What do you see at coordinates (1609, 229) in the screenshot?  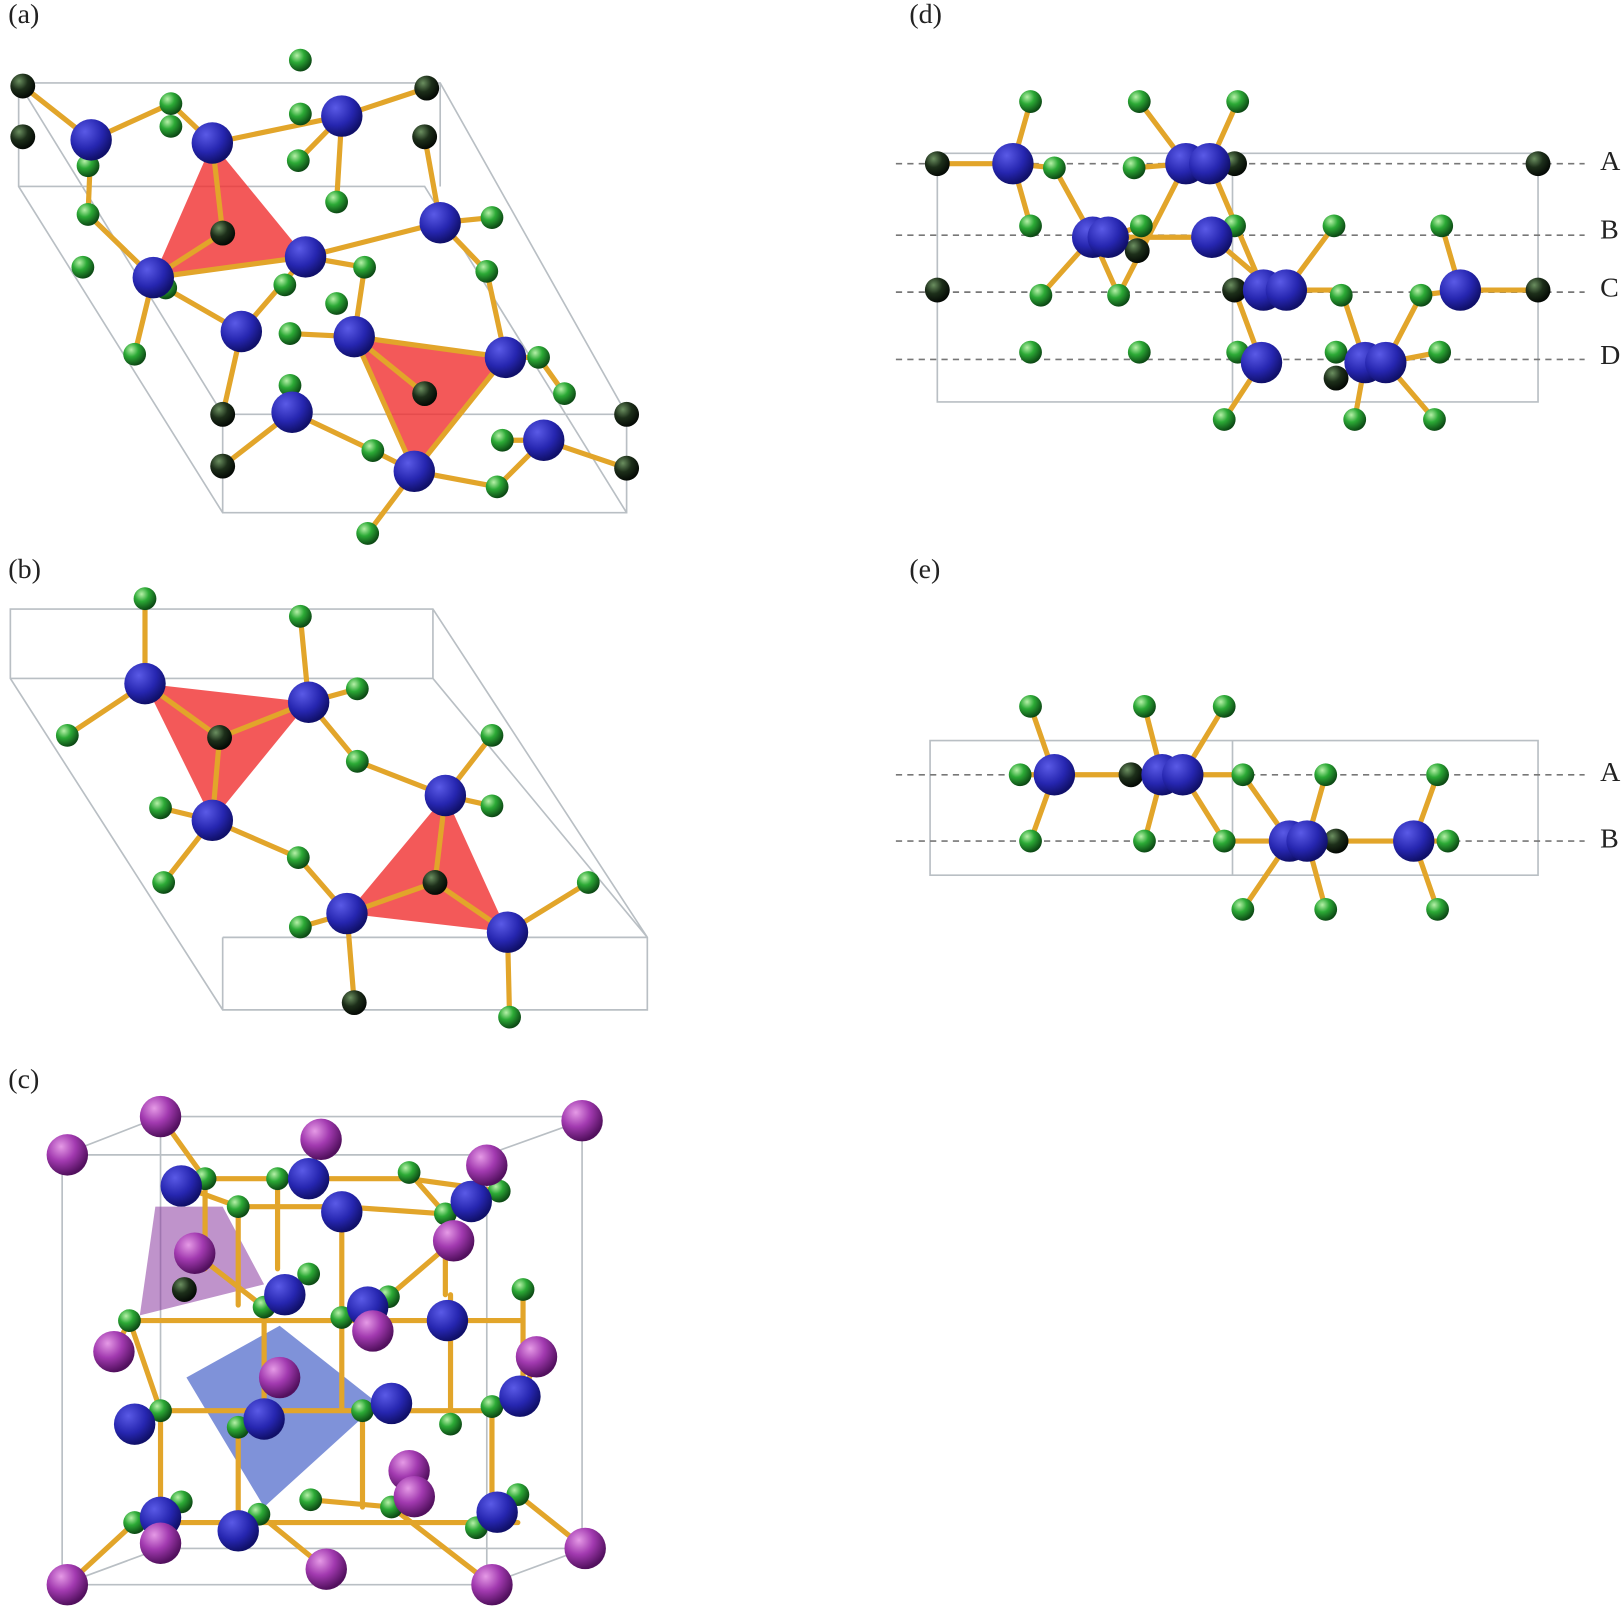 I see `layer-label: B` at bounding box center [1609, 229].